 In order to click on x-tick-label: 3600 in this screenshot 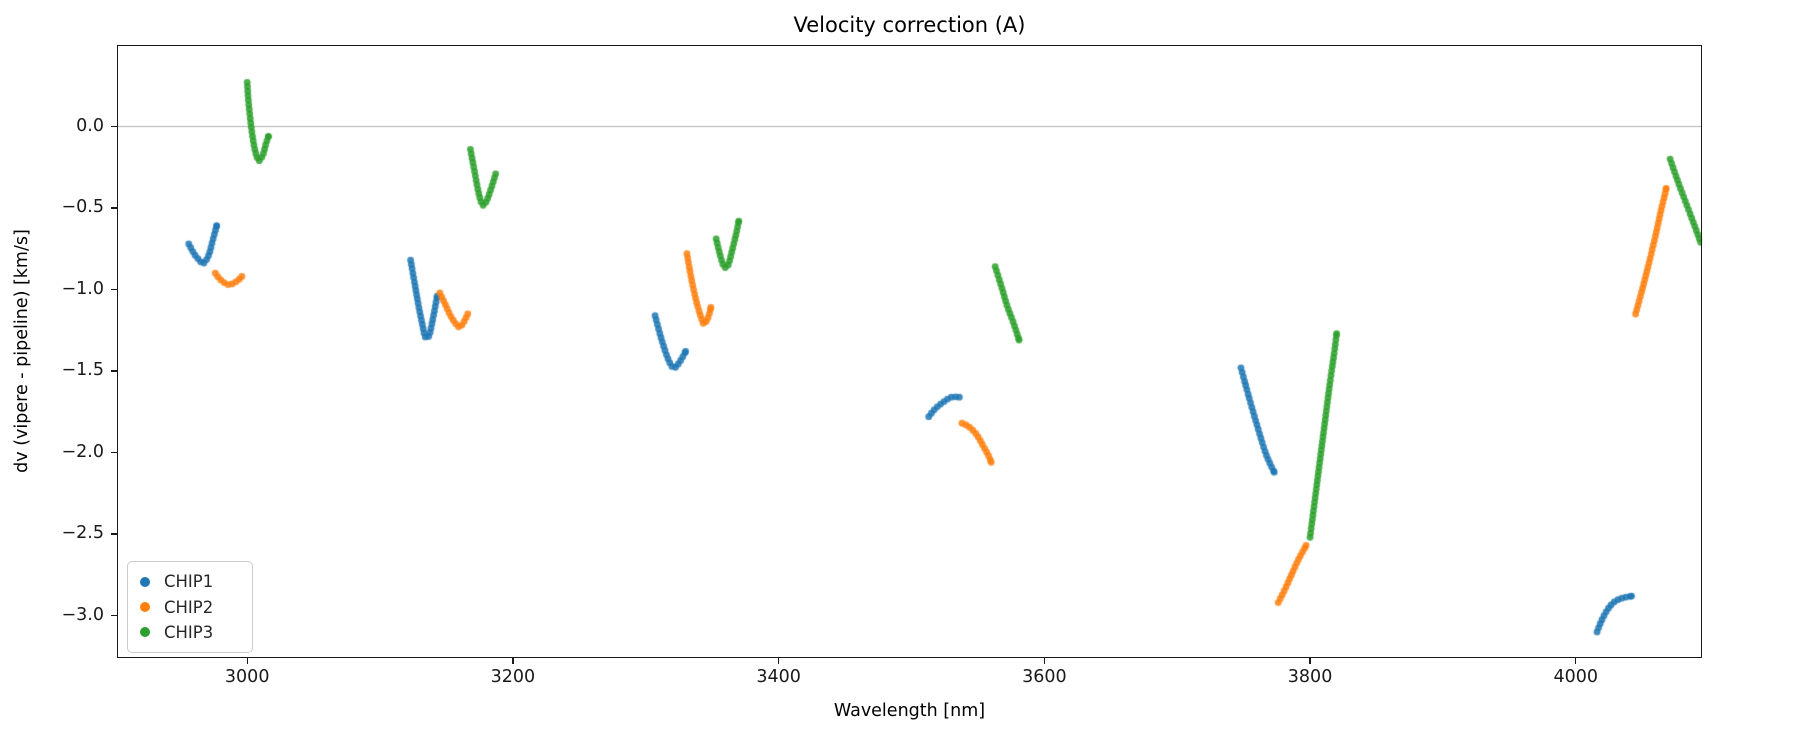, I will do `click(1044, 677)`.